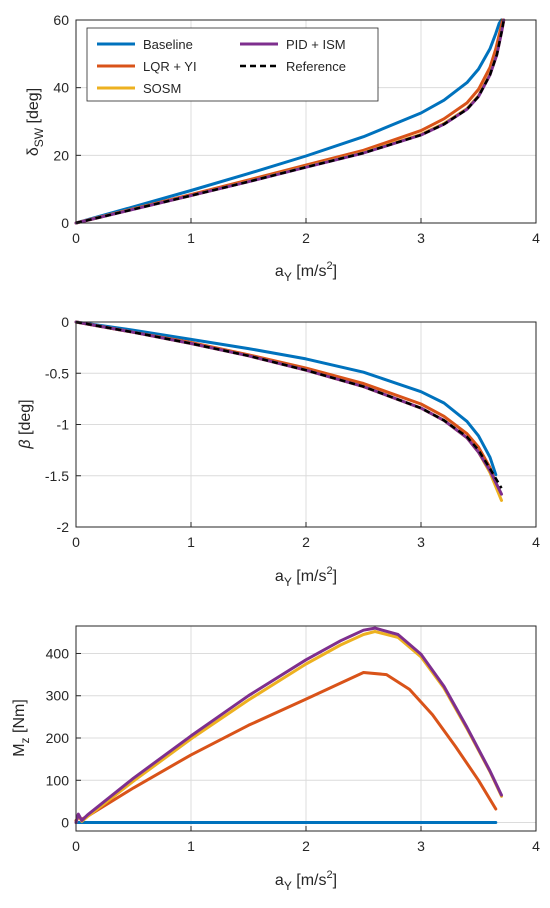  I want to click on legend-label-lqr-yi: LQR + YI, so click(170, 66).